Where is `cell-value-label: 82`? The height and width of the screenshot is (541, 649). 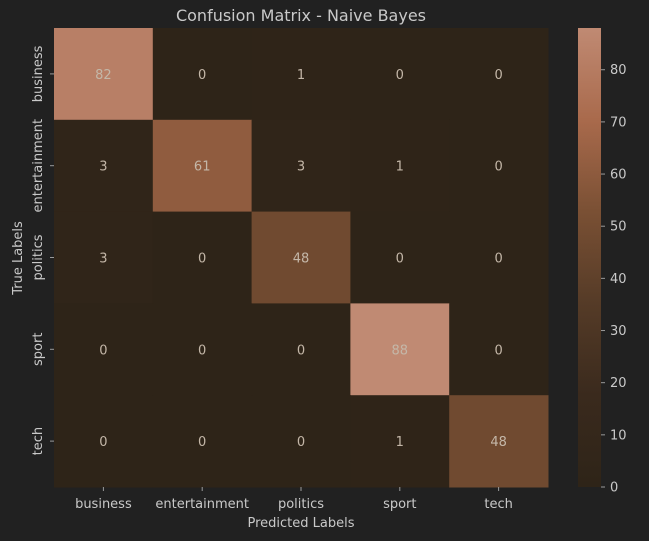 cell-value-label: 82 is located at coordinates (103, 75).